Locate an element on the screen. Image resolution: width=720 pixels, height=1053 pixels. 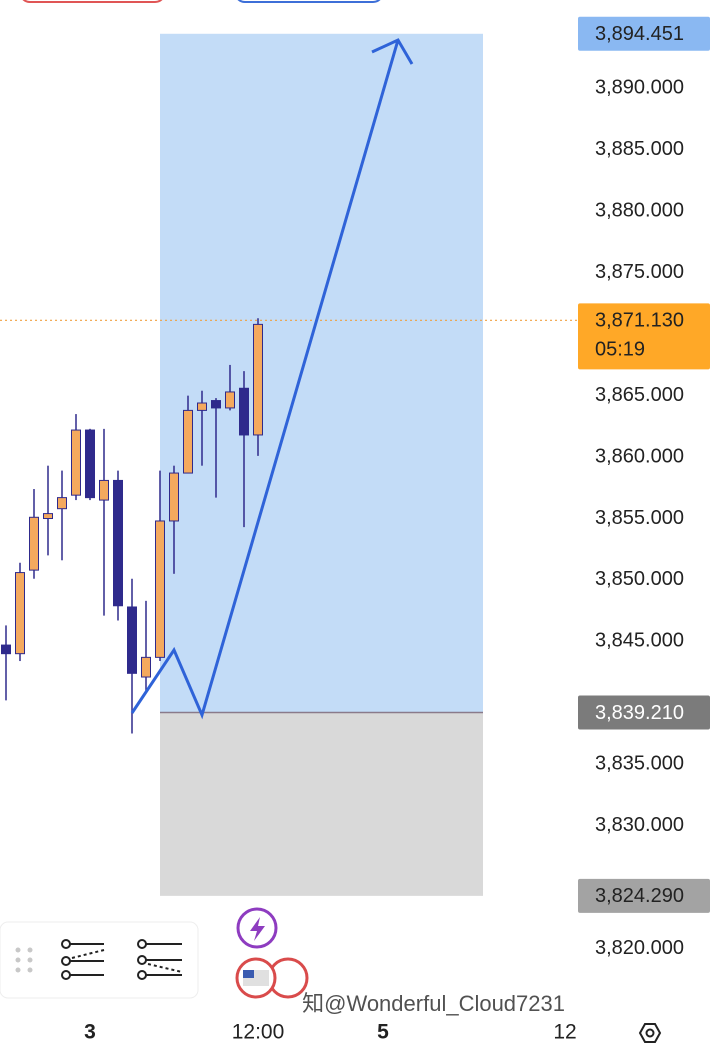
loss-zone is located at coordinates (321, 804).